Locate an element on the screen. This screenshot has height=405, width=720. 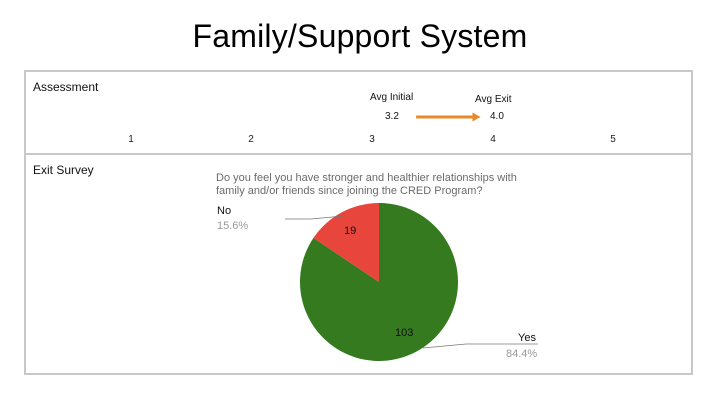
scale-tick-2: 2 is located at coordinates (251, 139).